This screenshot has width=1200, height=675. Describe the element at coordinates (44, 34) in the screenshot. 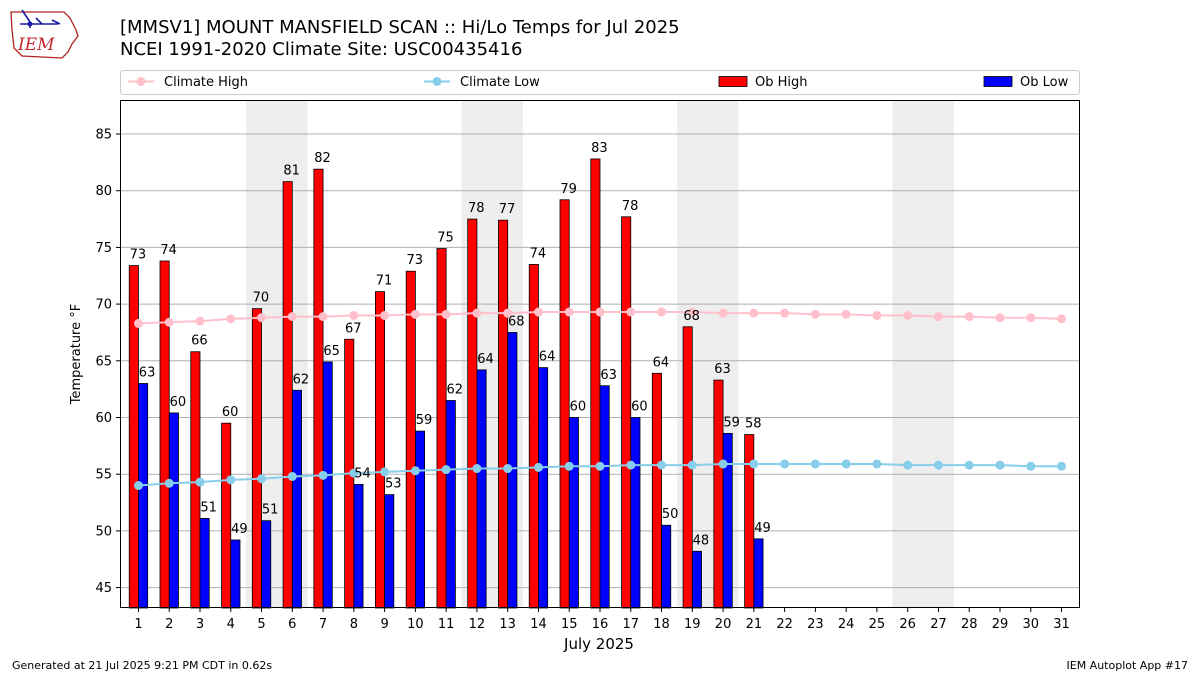

I see `iem-logo: IEM` at that location.